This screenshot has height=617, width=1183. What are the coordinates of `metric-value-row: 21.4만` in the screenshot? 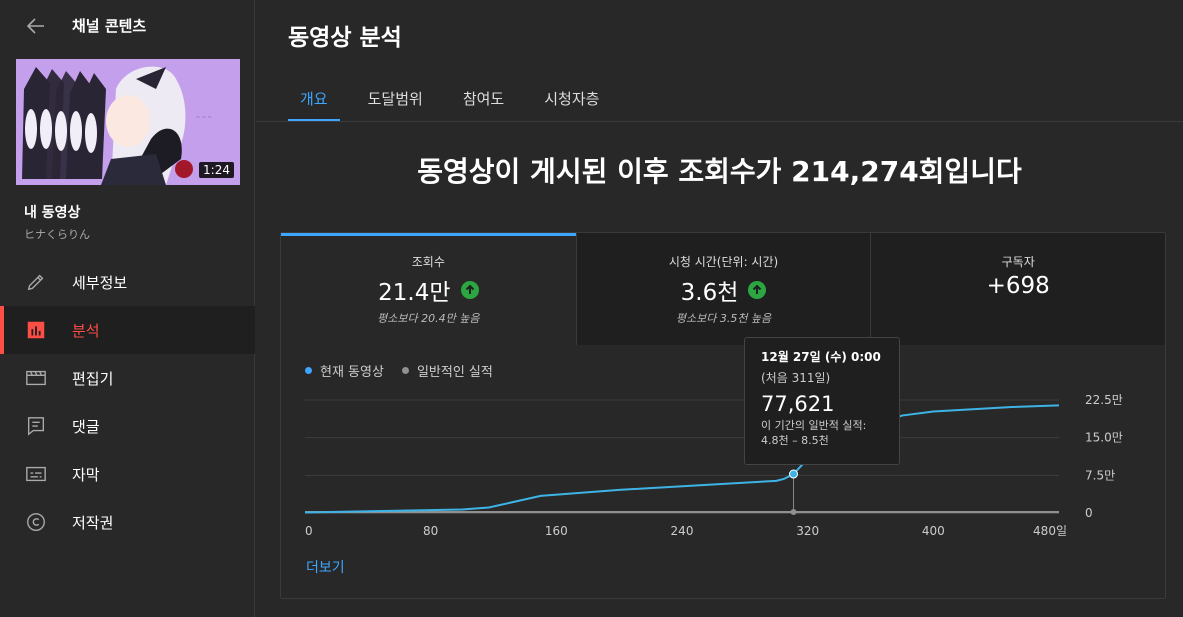 It's located at (428, 290).